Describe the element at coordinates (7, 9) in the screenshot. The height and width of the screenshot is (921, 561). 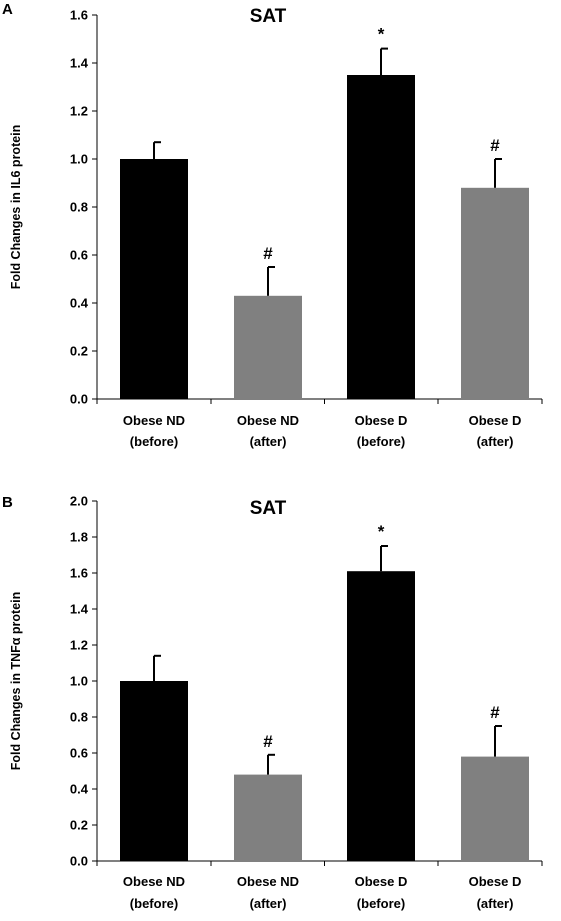
I see `panel-label: A` at that location.